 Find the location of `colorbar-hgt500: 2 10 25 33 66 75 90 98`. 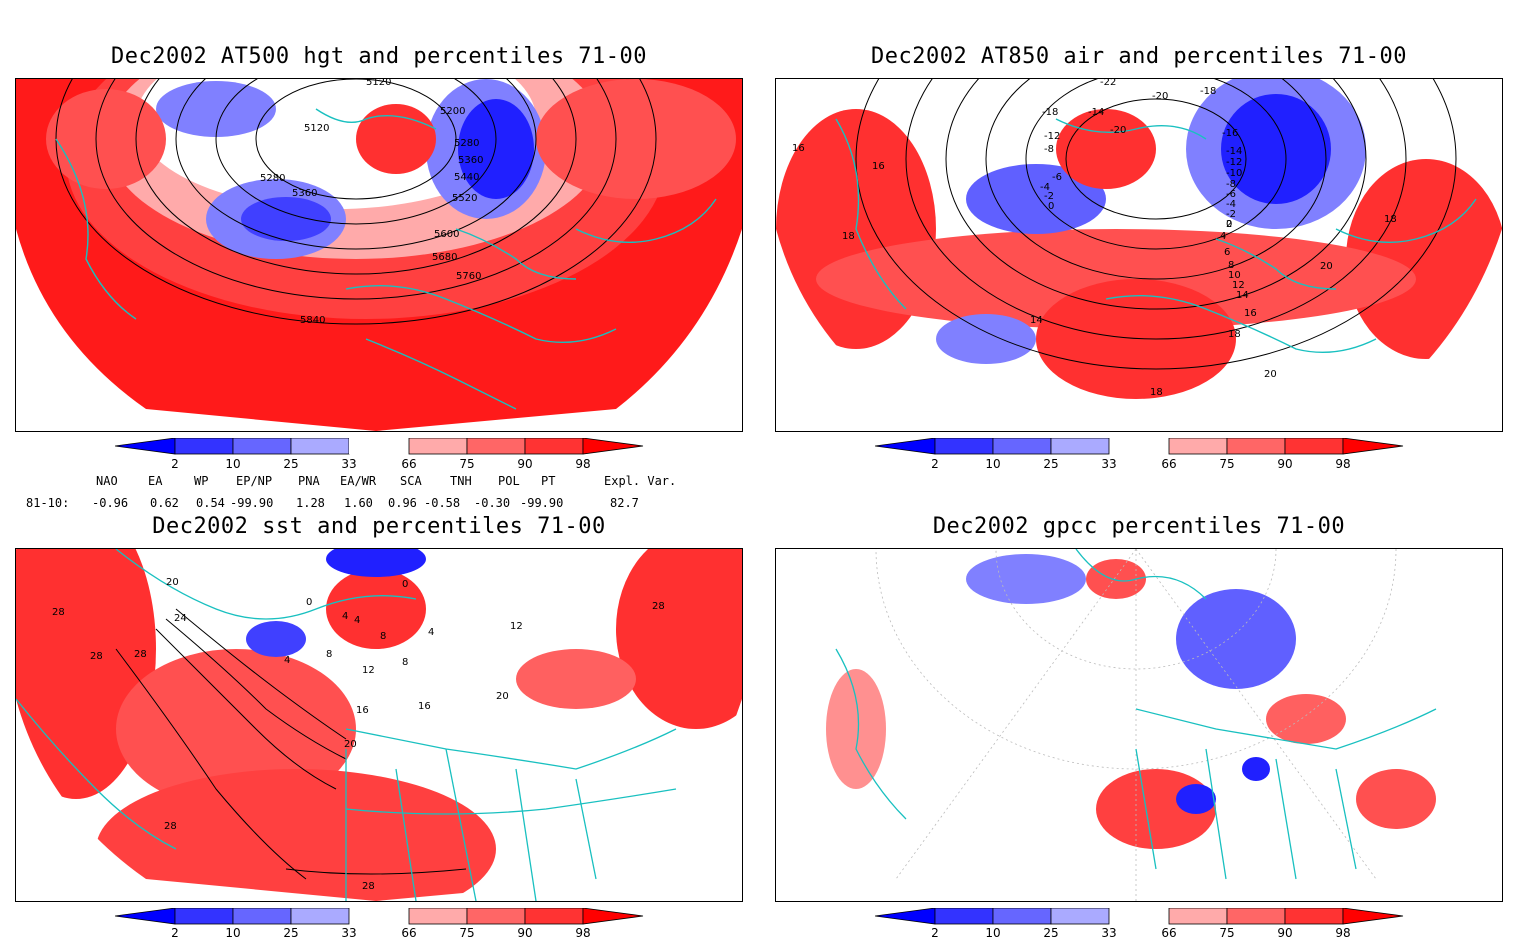

colorbar-hgt500: 2 10 25 33 66 75 90 98 is located at coordinates (379, 457).